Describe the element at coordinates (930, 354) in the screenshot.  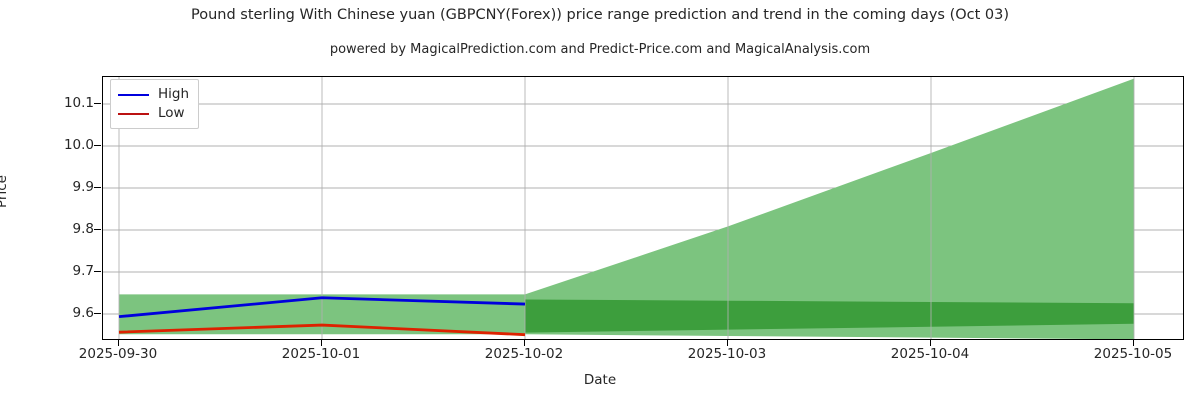
I see `x-tick-label: 2025-10-04` at that location.